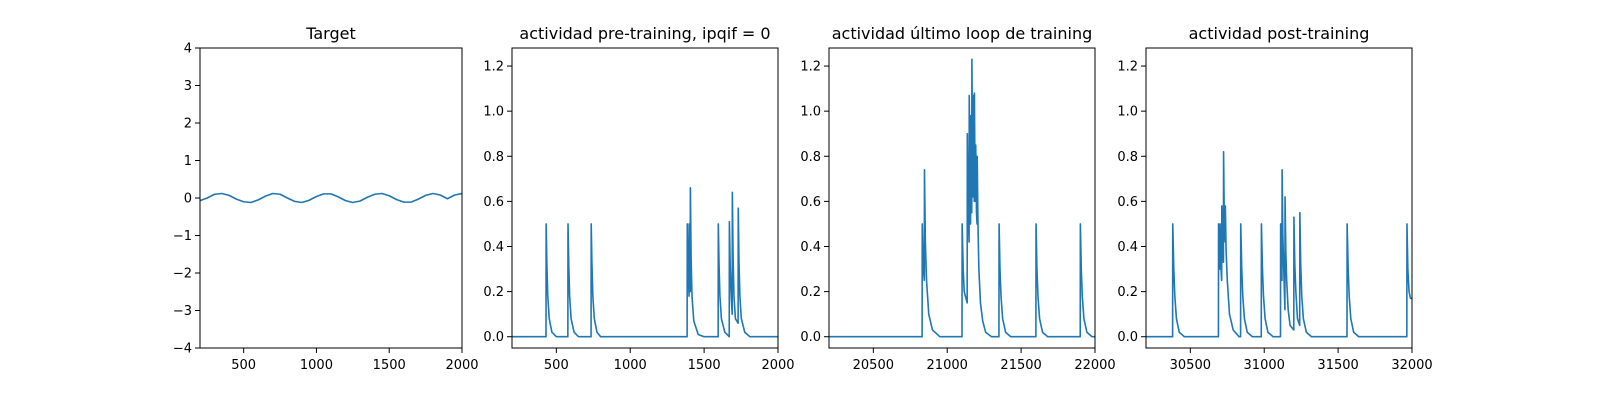 The width and height of the screenshot is (1600, 400). Describe the element at coordinates (188, 199) in the screenshot. I see `y-tick-label: 0` at that location.